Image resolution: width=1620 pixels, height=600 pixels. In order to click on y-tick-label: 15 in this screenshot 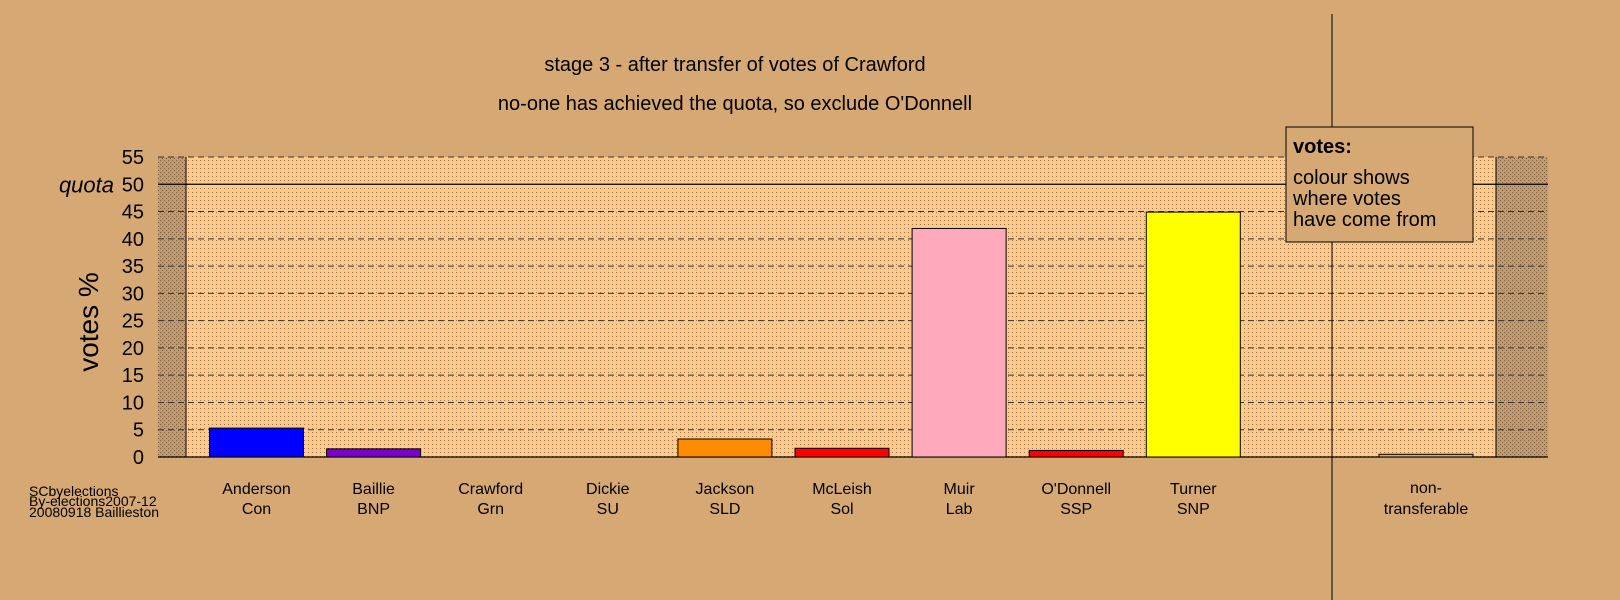, I will do `click(133, 376)`.